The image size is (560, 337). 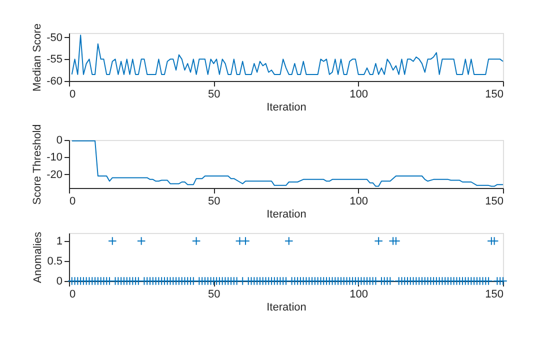 What do you see at coordinates (287, 54) in the screenshot?
I see `line-series` at bounding box center [287, 54].